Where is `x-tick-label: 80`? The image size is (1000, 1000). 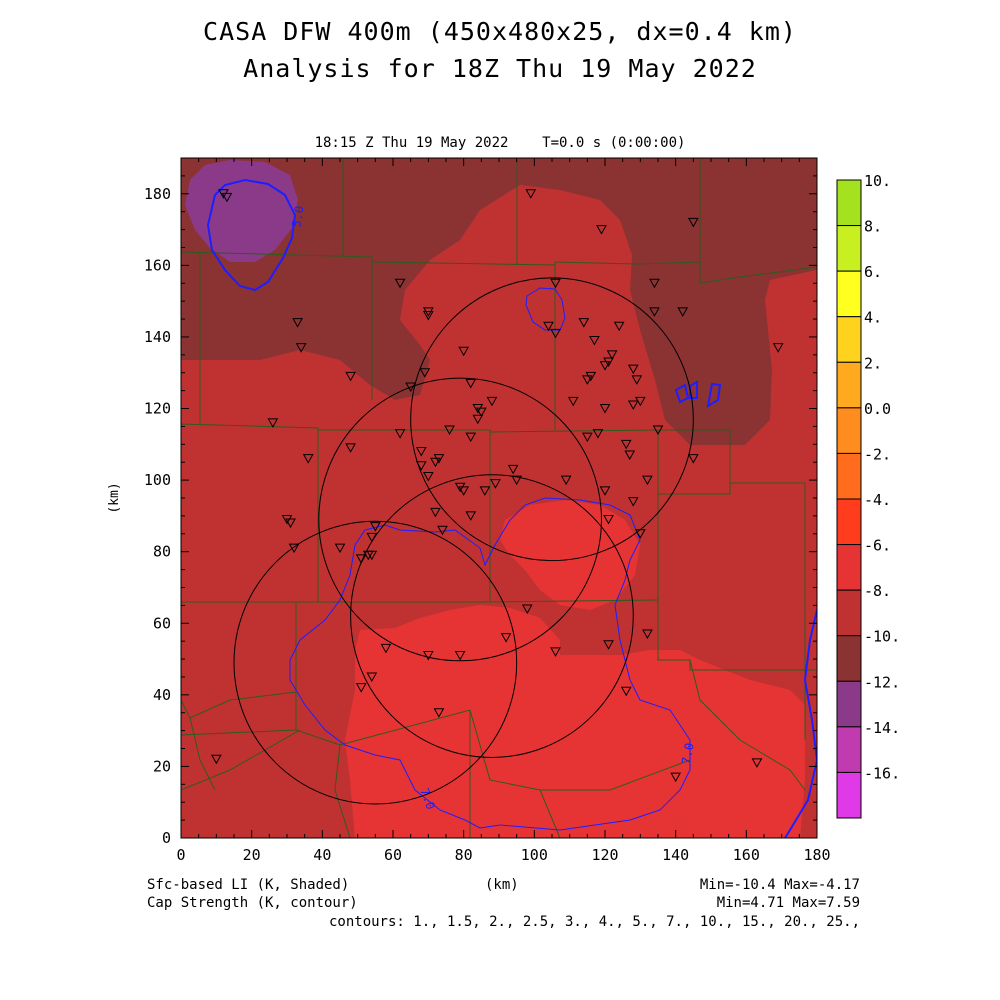
x-tick-label: 80 is located at coordinates (464, 855).